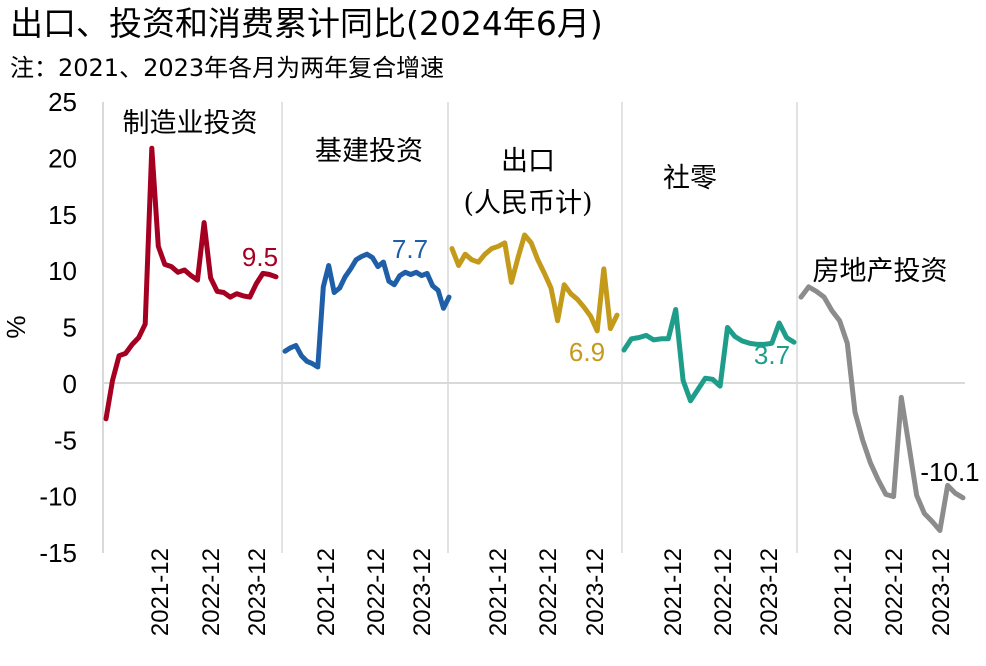 This screenshot has height=666, width=986. Describe the element at coordinates (306, 23) in the screenshot. I see `chart-title: 出口、投资和消费累计同比(2024年6月)` at that location.